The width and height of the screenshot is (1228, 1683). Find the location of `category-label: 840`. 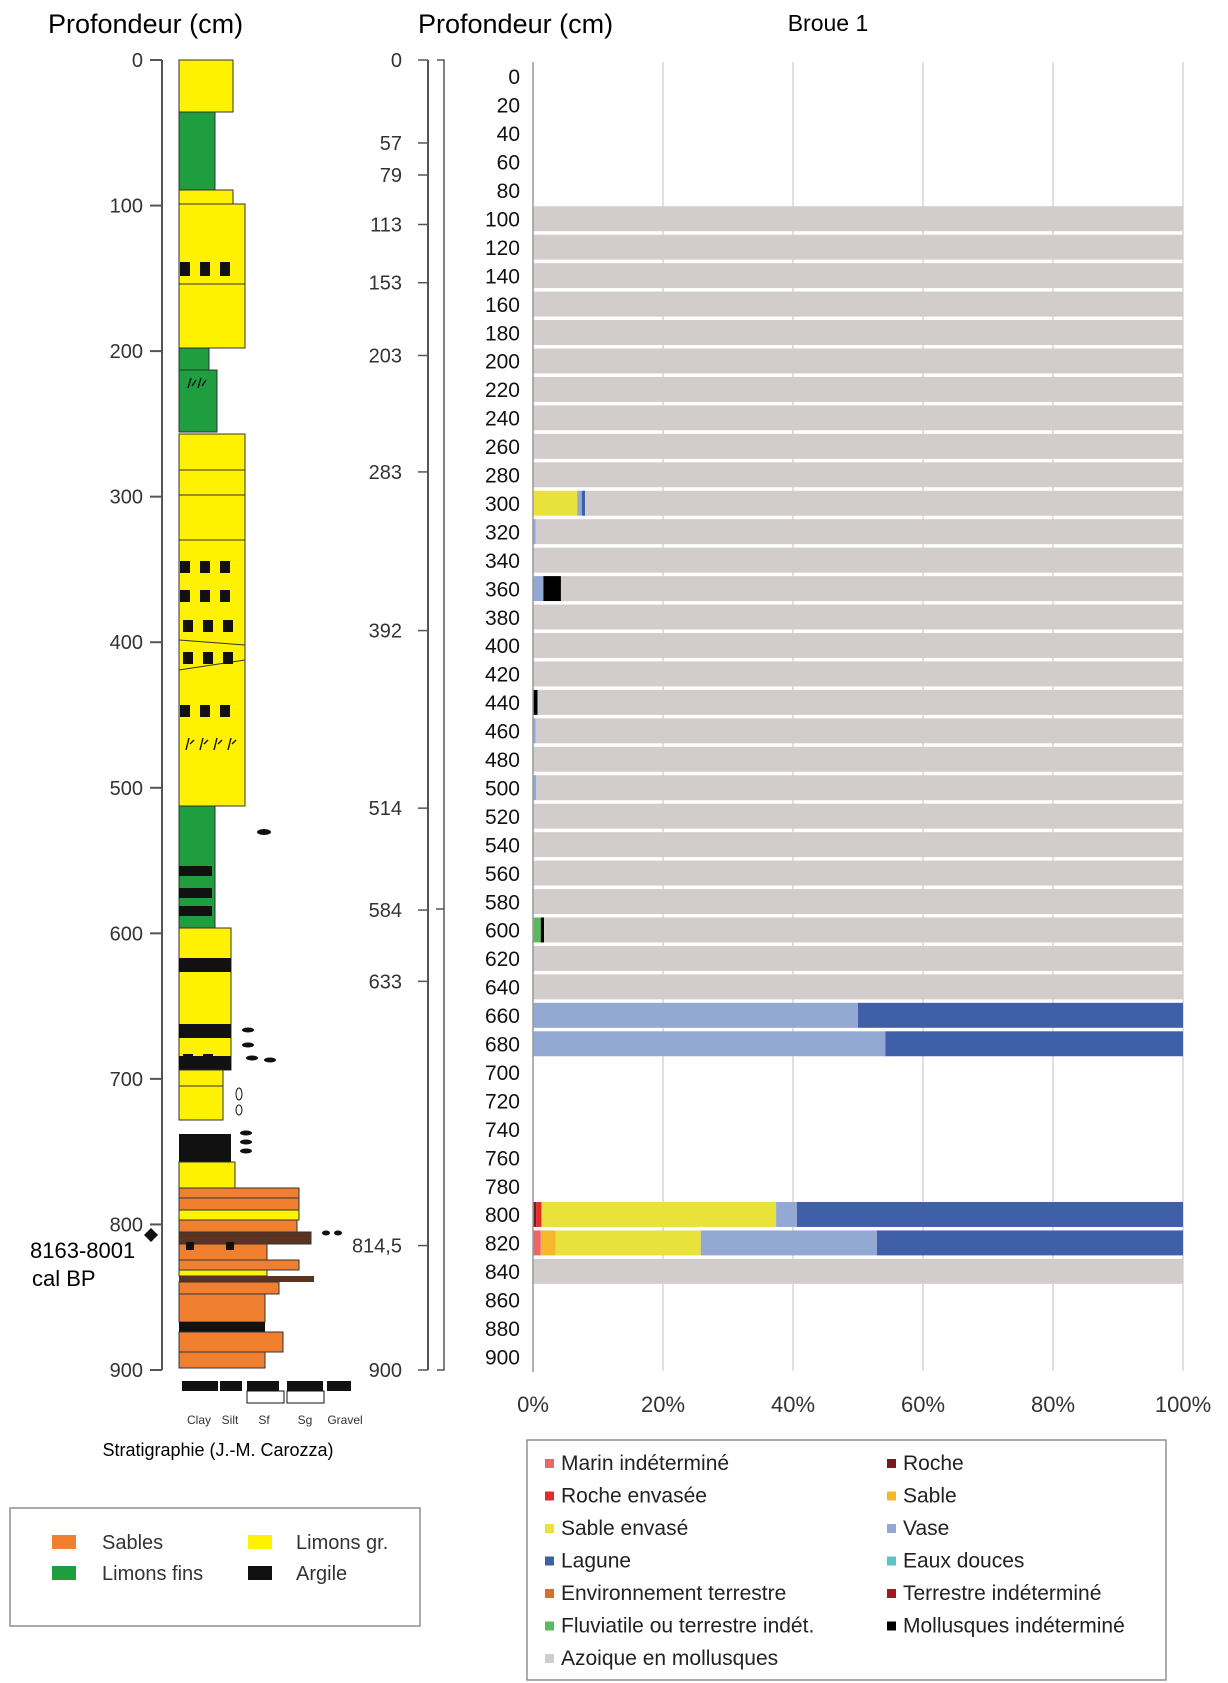

category-label: 840 is located at coordinates (502, 1272).